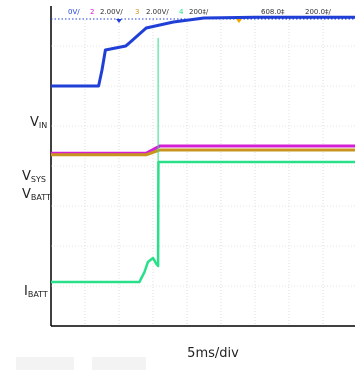  Describe the element at coordinates (41, 197) in the screenshot. I see `label-vbatt-sub: BATT` at that location.